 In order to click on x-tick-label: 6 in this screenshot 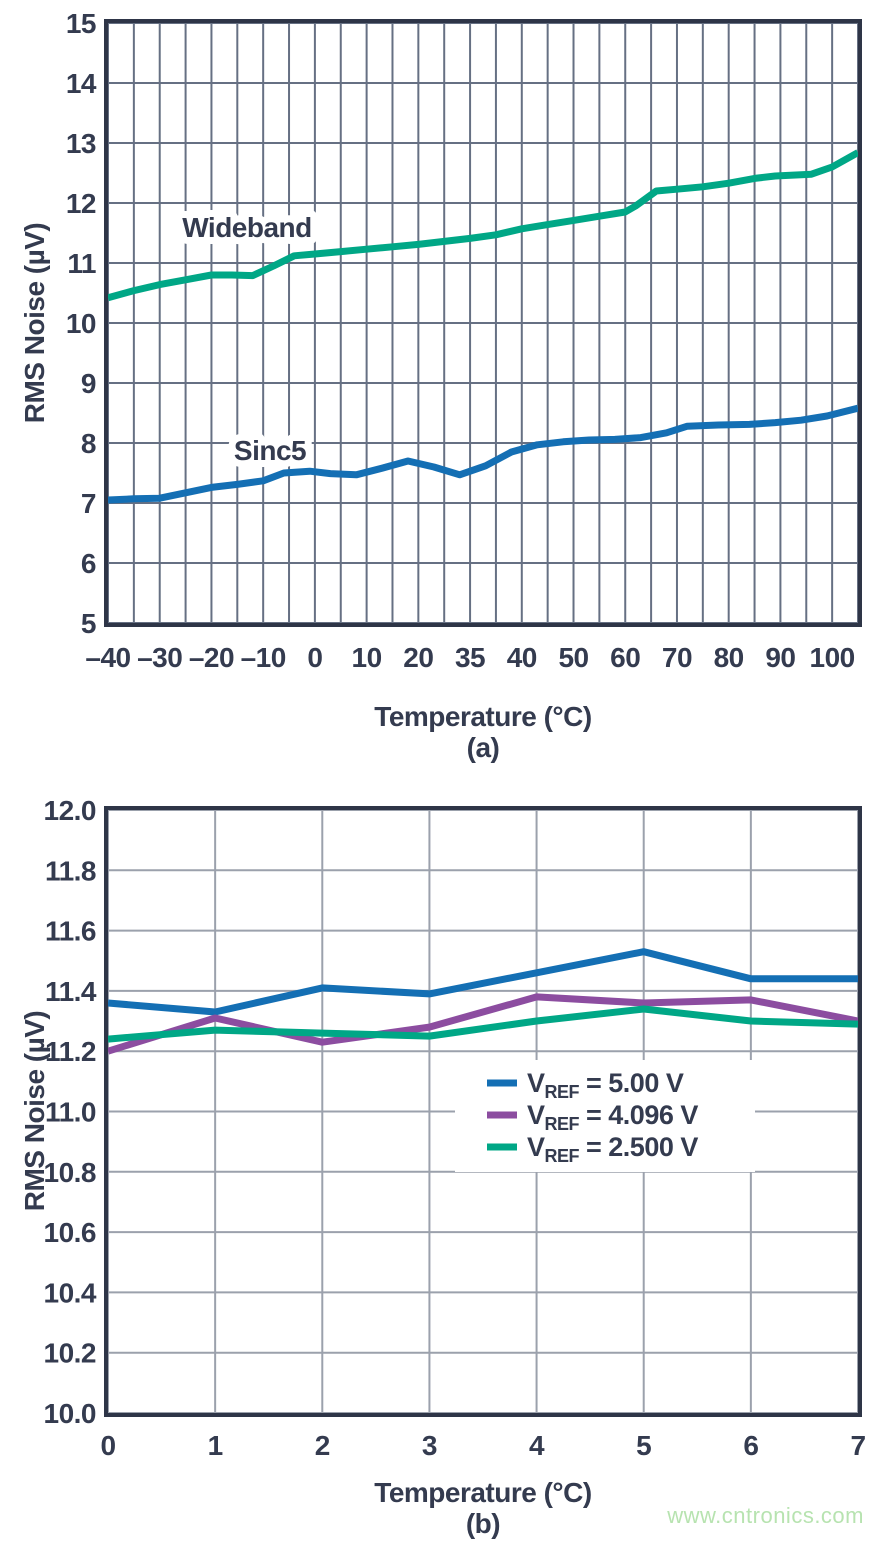, I will do `click(750, 1445)`.